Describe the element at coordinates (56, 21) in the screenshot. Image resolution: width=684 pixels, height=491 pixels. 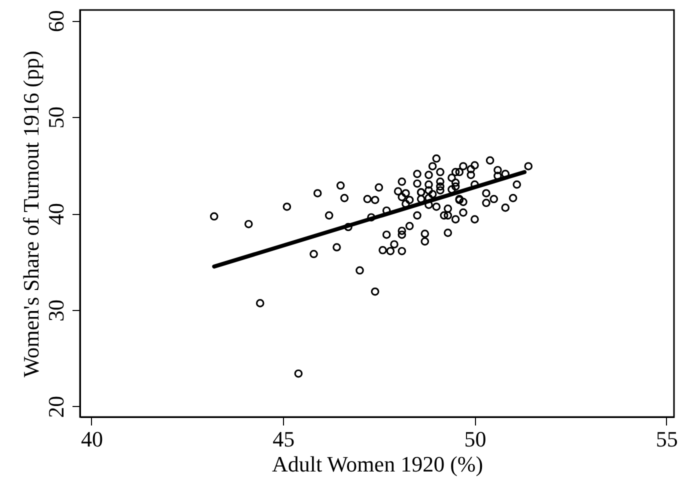
I see `y-tick-label: 60` at that location.